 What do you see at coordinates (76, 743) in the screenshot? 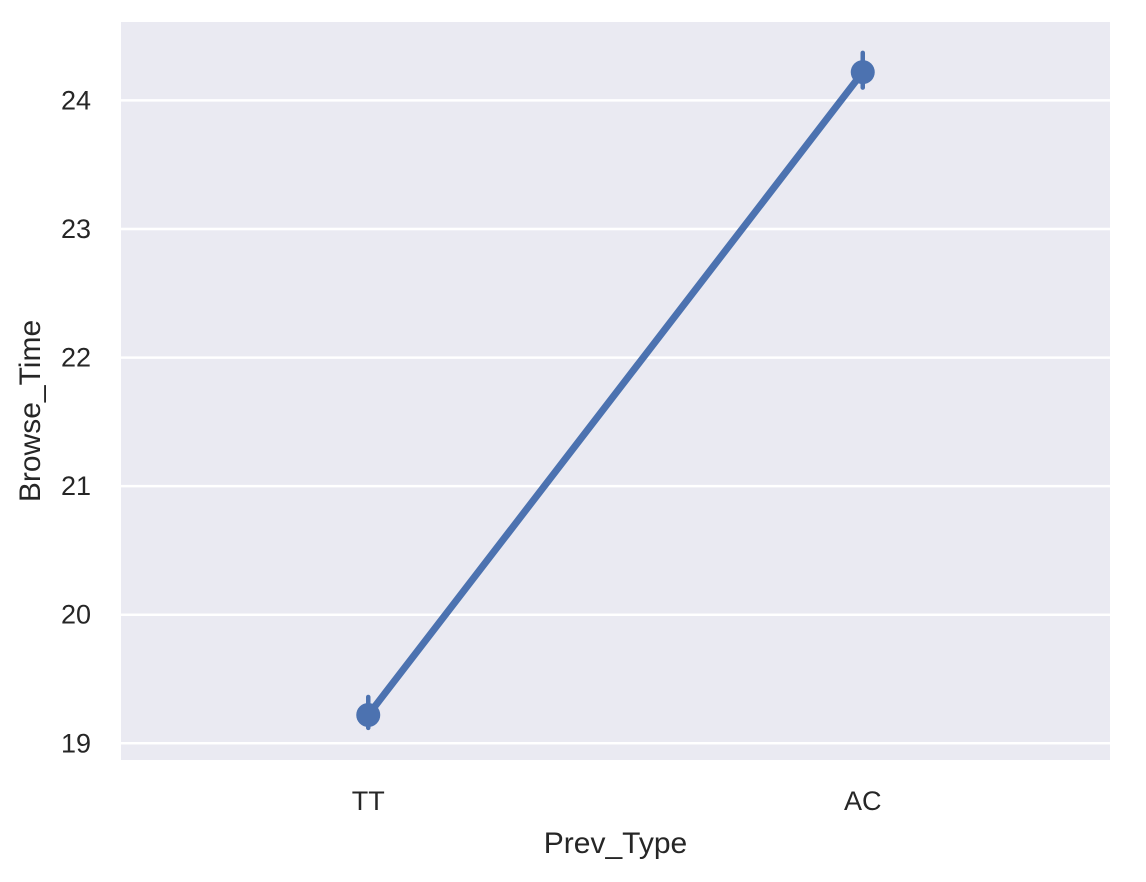
I see `y-tick-label: 19` at bounding box center [76, 743].